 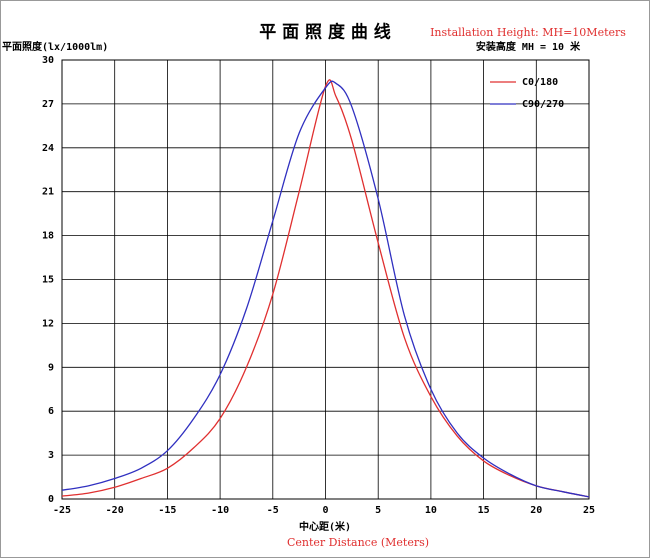 I want to click on legend-label: C90/270, so click(x=543, y=104).